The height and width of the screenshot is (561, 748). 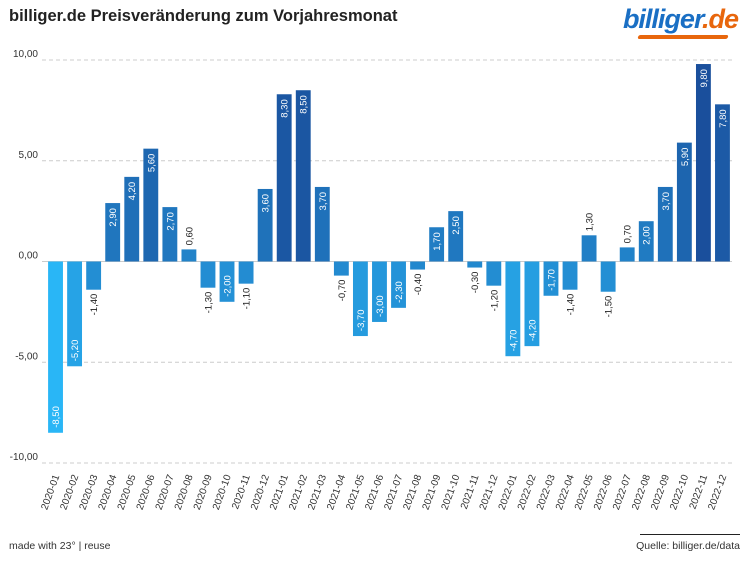 What do you see at coordinates (285, 108) in the screenshot?
I see `bar-value-label: 8,30` at bounding box center [285, 108].